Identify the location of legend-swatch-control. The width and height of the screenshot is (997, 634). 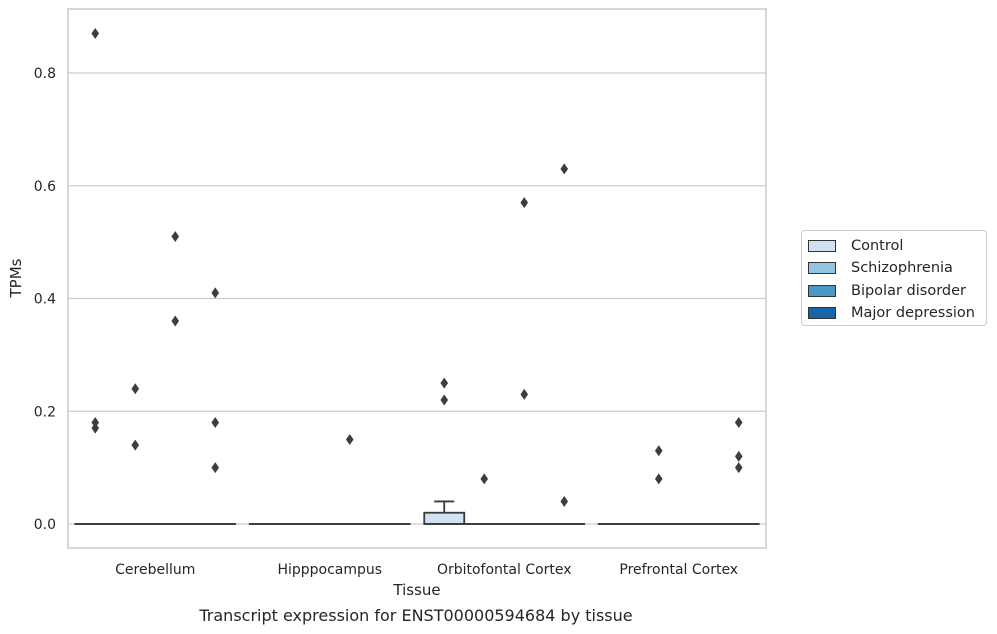
(822, 246).